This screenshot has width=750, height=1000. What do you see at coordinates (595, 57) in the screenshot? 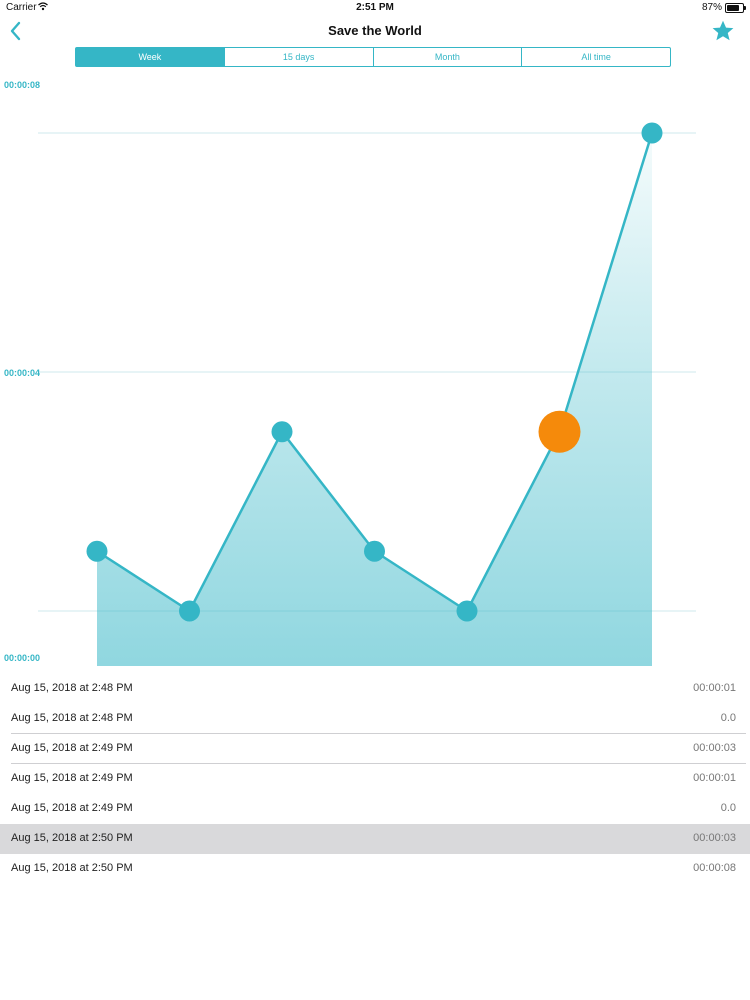
I see `segment-all-time: All time` at bounding box center [595, 57].